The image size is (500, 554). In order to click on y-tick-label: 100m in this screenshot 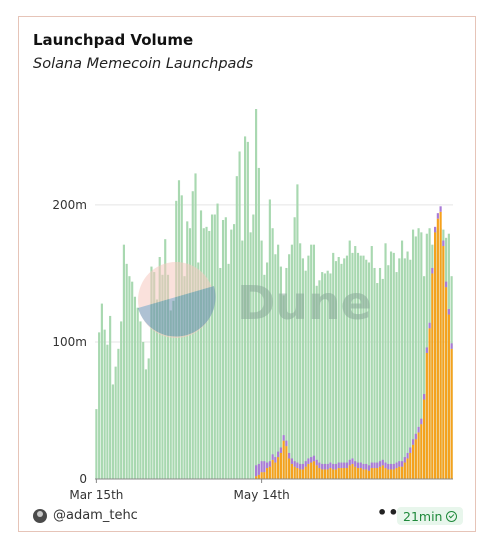, I will do `click(69, 342)`.